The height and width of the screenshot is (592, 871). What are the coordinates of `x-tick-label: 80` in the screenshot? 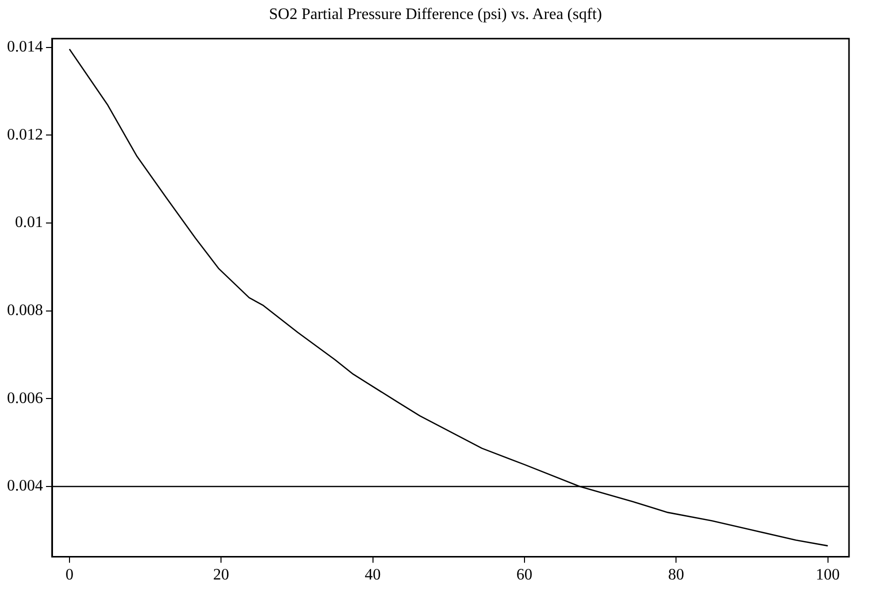 It's located at (676, 575).